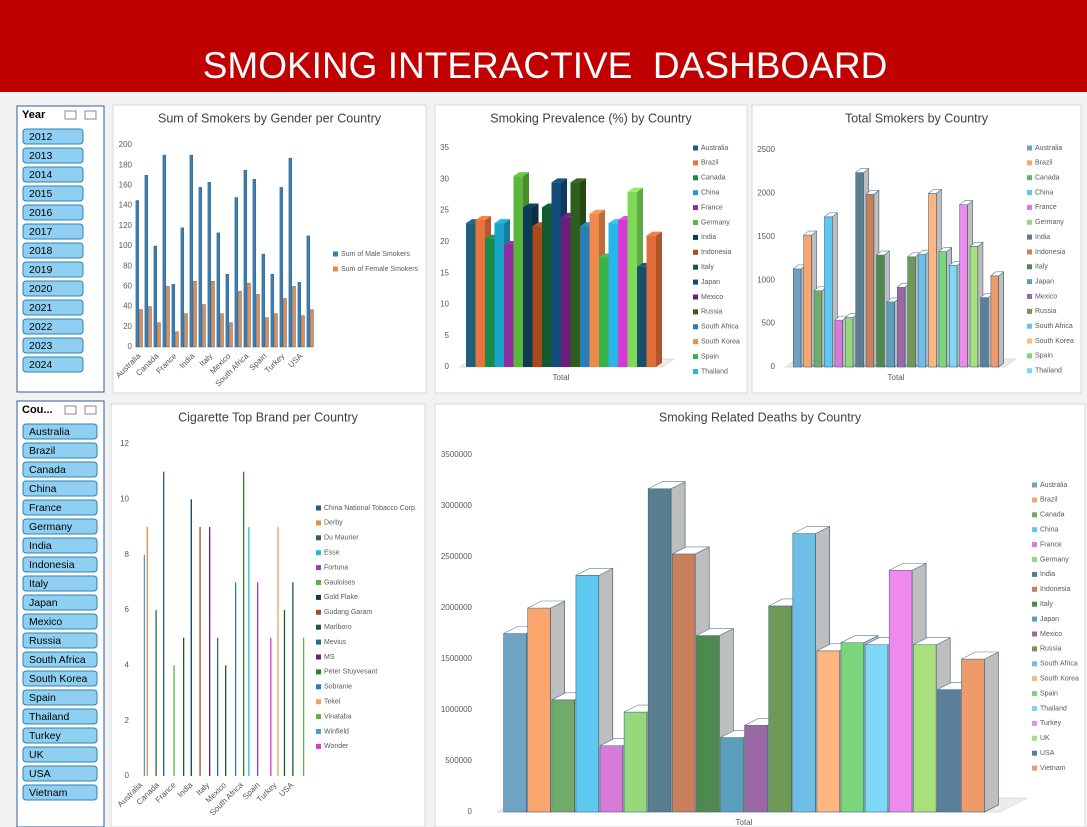 The image size is (1087, 827). I want to click on slicer-item-label: 2015, so click(41, 194).